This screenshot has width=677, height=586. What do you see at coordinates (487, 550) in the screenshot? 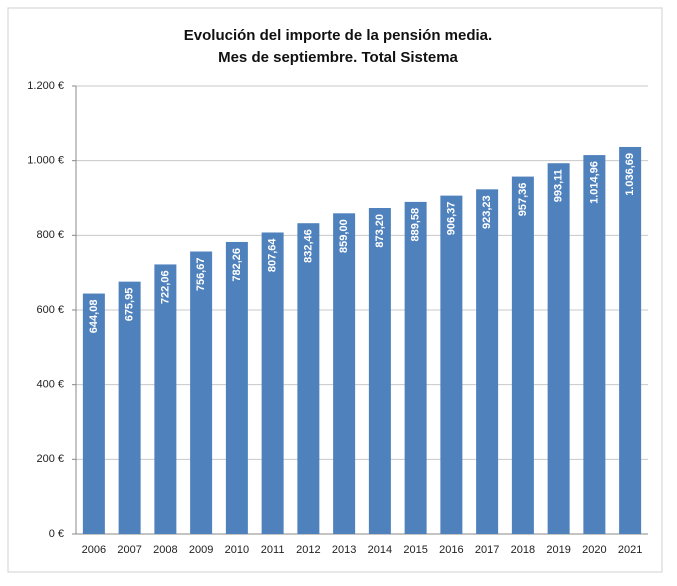
I see `x-tick-label: 2017` at bounding box center [487, 550].